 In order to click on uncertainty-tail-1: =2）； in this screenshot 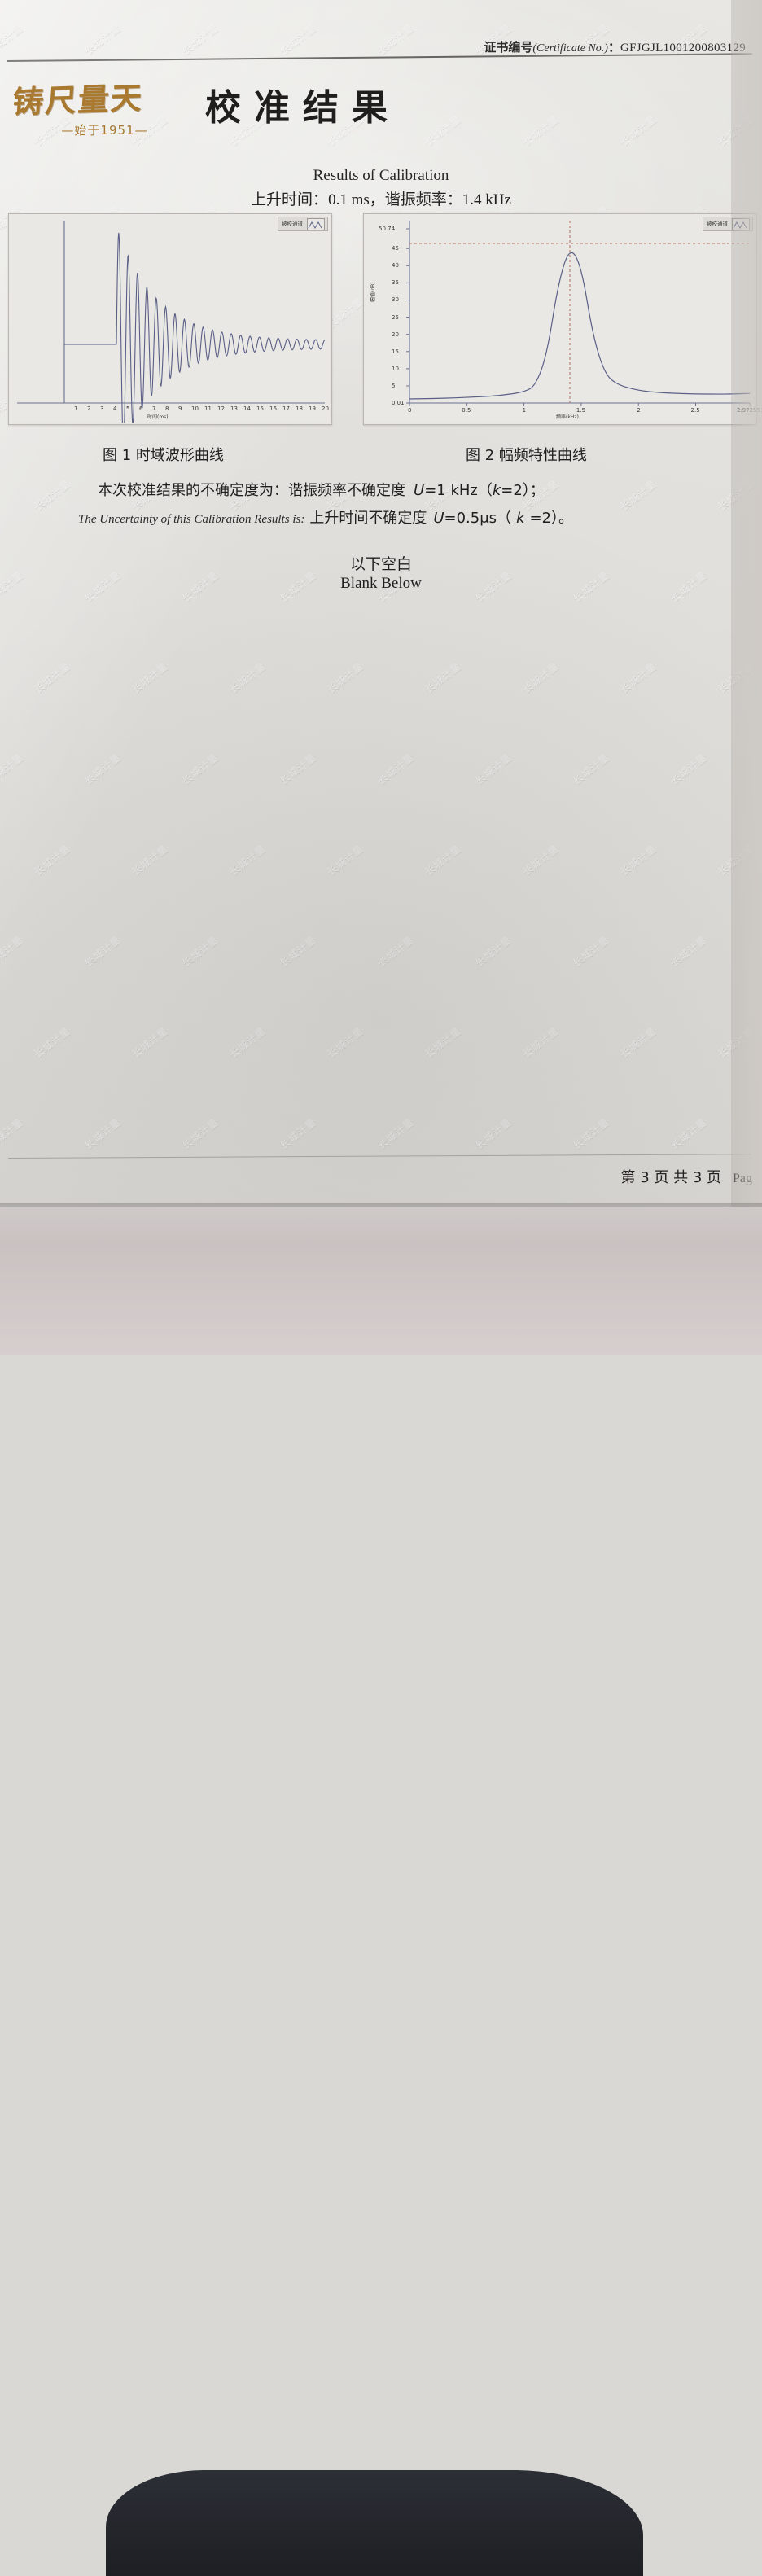, I will do `click(523, 490)`.